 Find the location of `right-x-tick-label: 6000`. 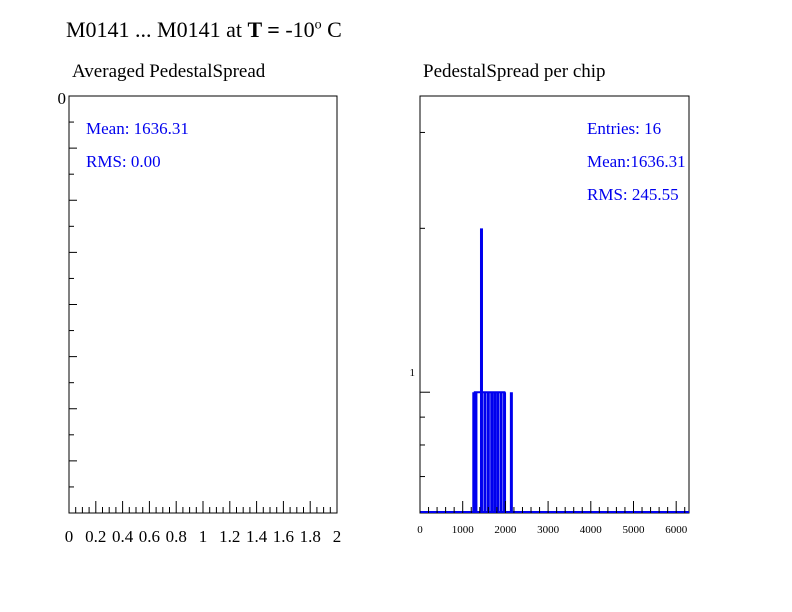

right-x-tick-label: 6000 is located at coordinates (676, 530).